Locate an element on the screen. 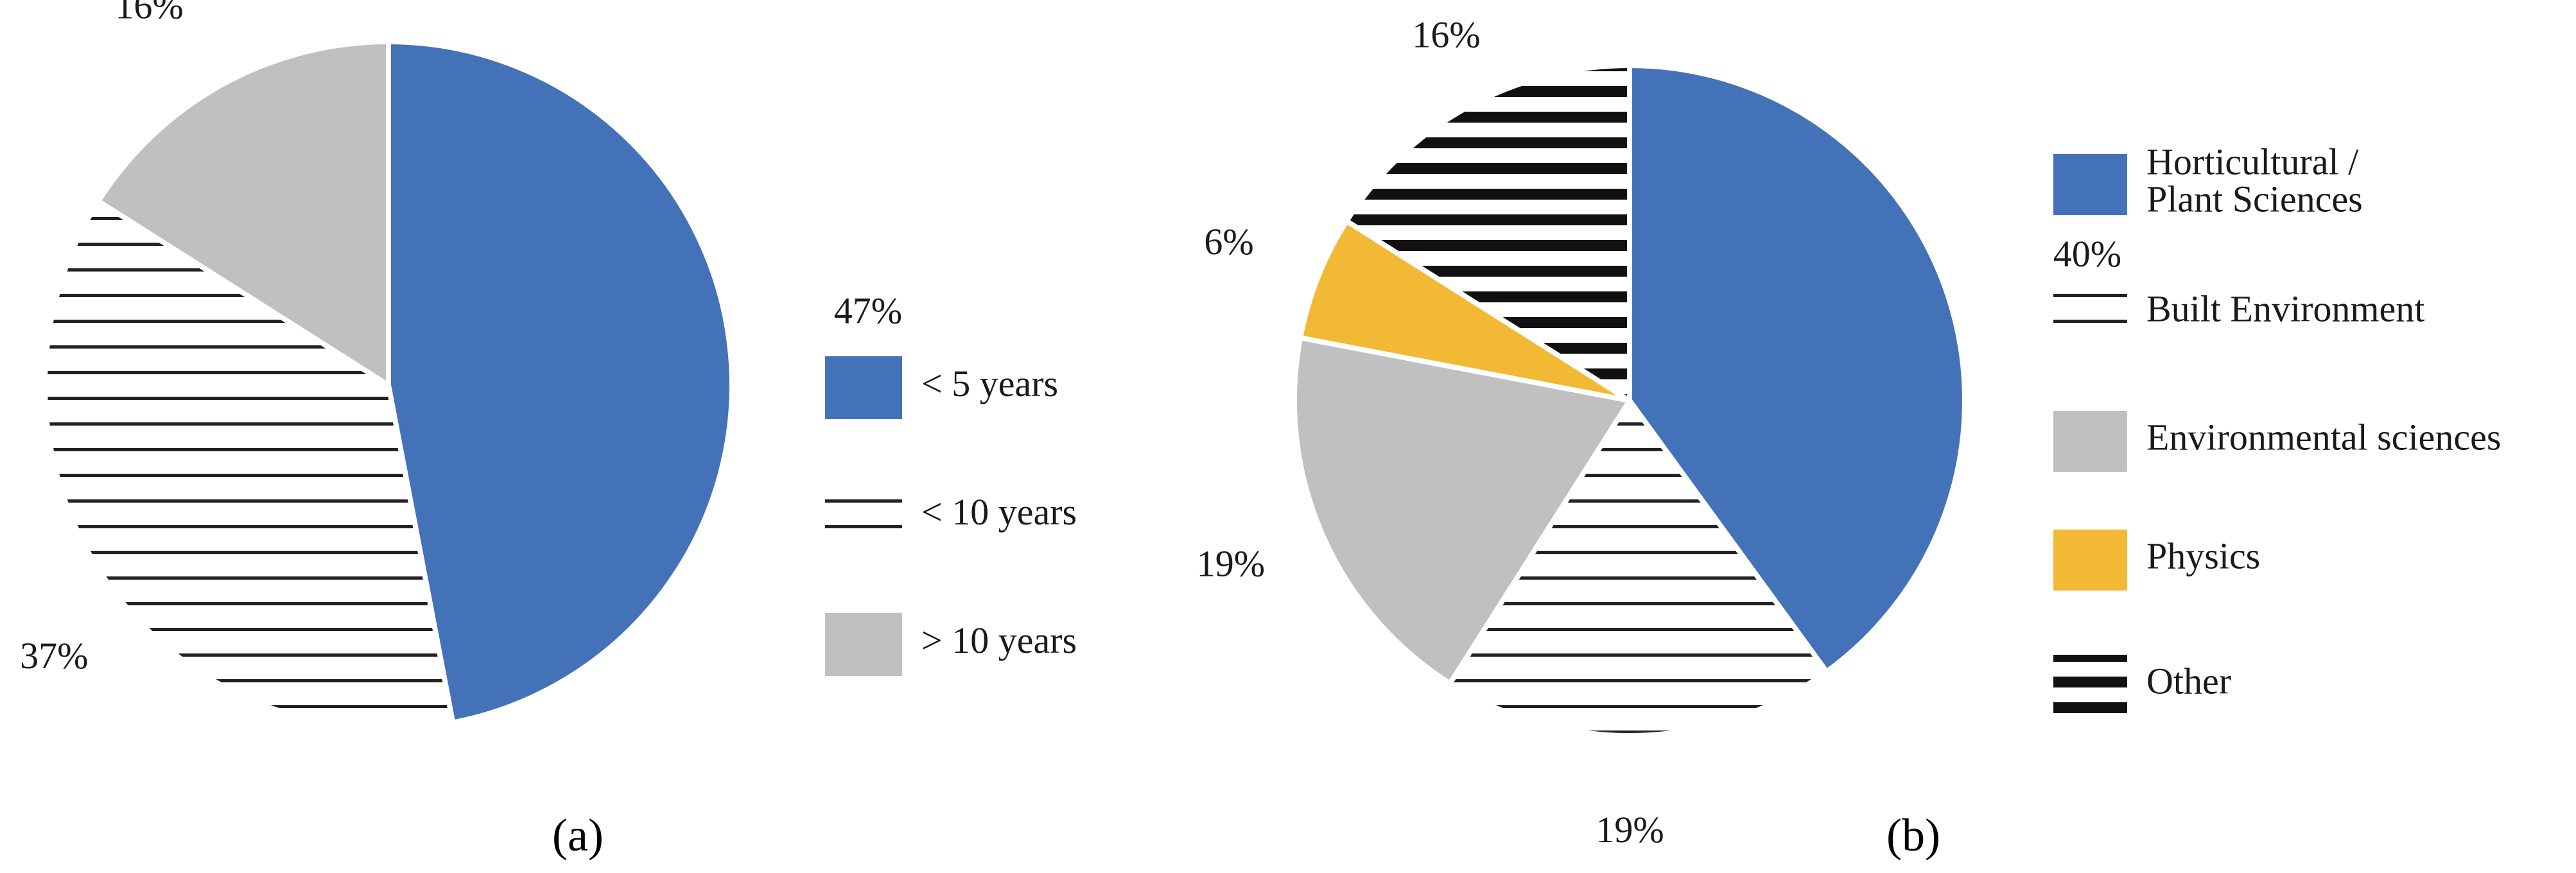  legend-swatch-physics is located at coordinates (2090, 560).